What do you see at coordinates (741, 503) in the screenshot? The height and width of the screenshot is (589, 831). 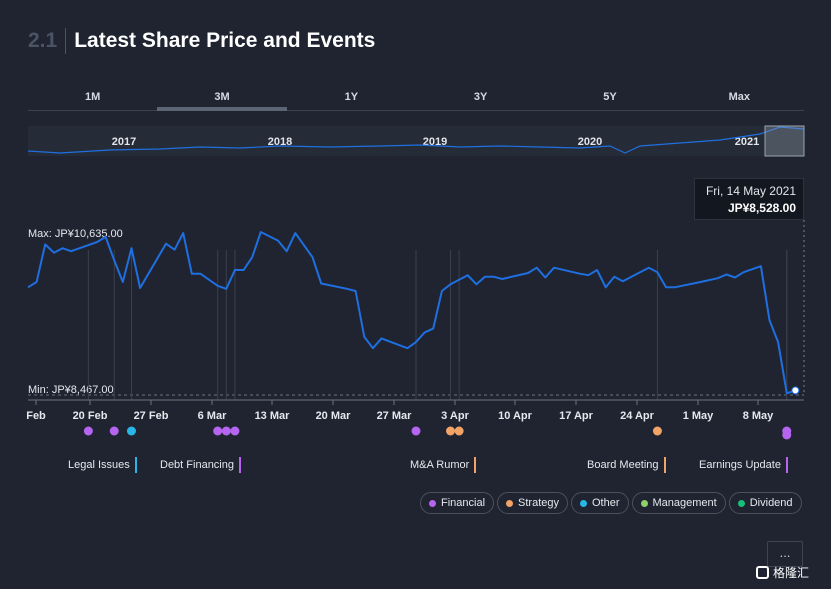 I see `dividend-dot-icon` at bounding box center [741, 503].